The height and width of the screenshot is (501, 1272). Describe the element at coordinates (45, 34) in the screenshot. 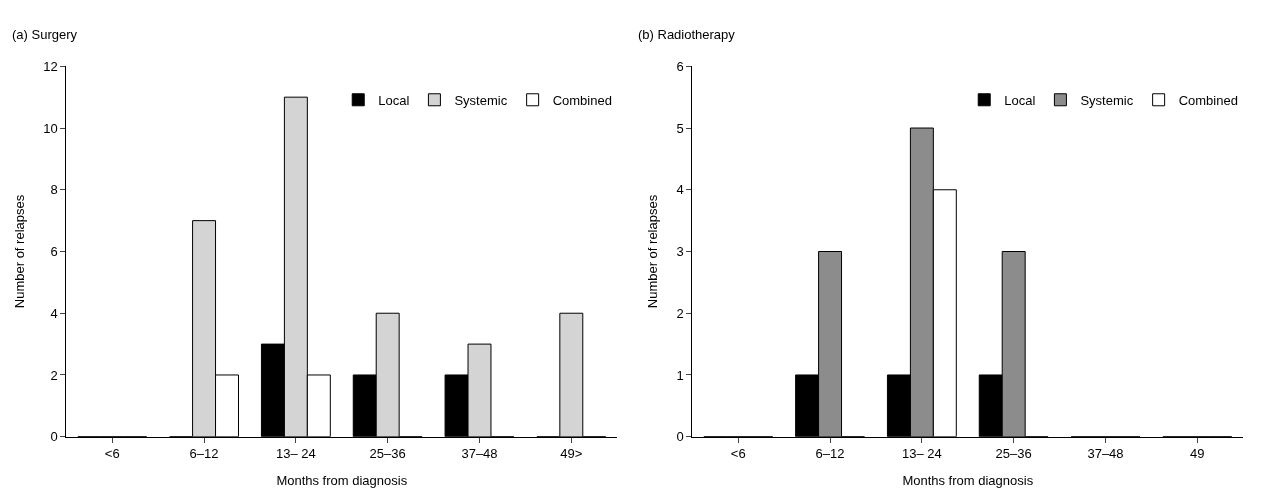

I see `chart-title: (a) Surgery` at that location.